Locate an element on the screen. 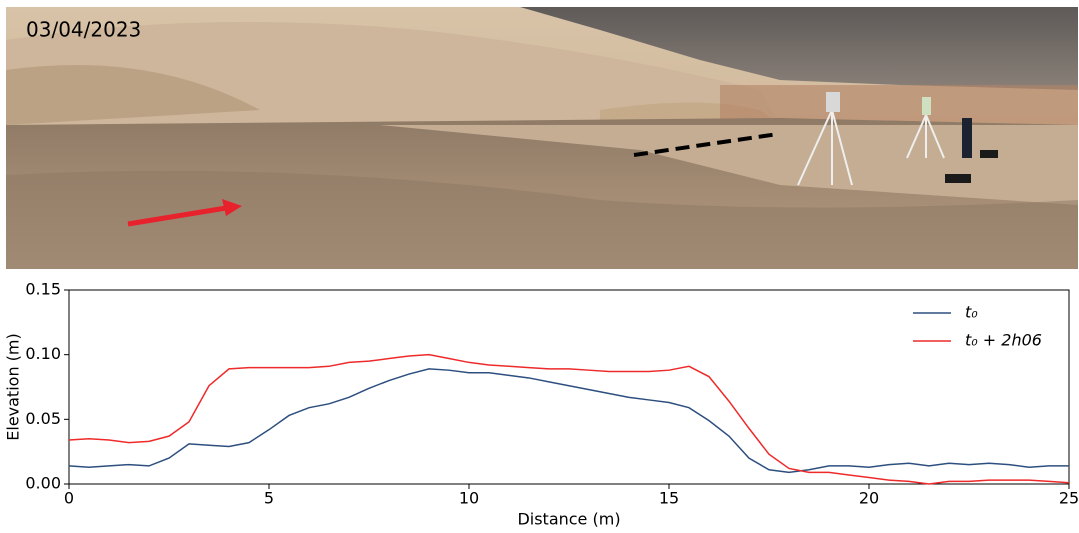 The width and height of the screenshot is (1079, 533). y-tick-label: 0.05 is located at coordinates (43, 418).